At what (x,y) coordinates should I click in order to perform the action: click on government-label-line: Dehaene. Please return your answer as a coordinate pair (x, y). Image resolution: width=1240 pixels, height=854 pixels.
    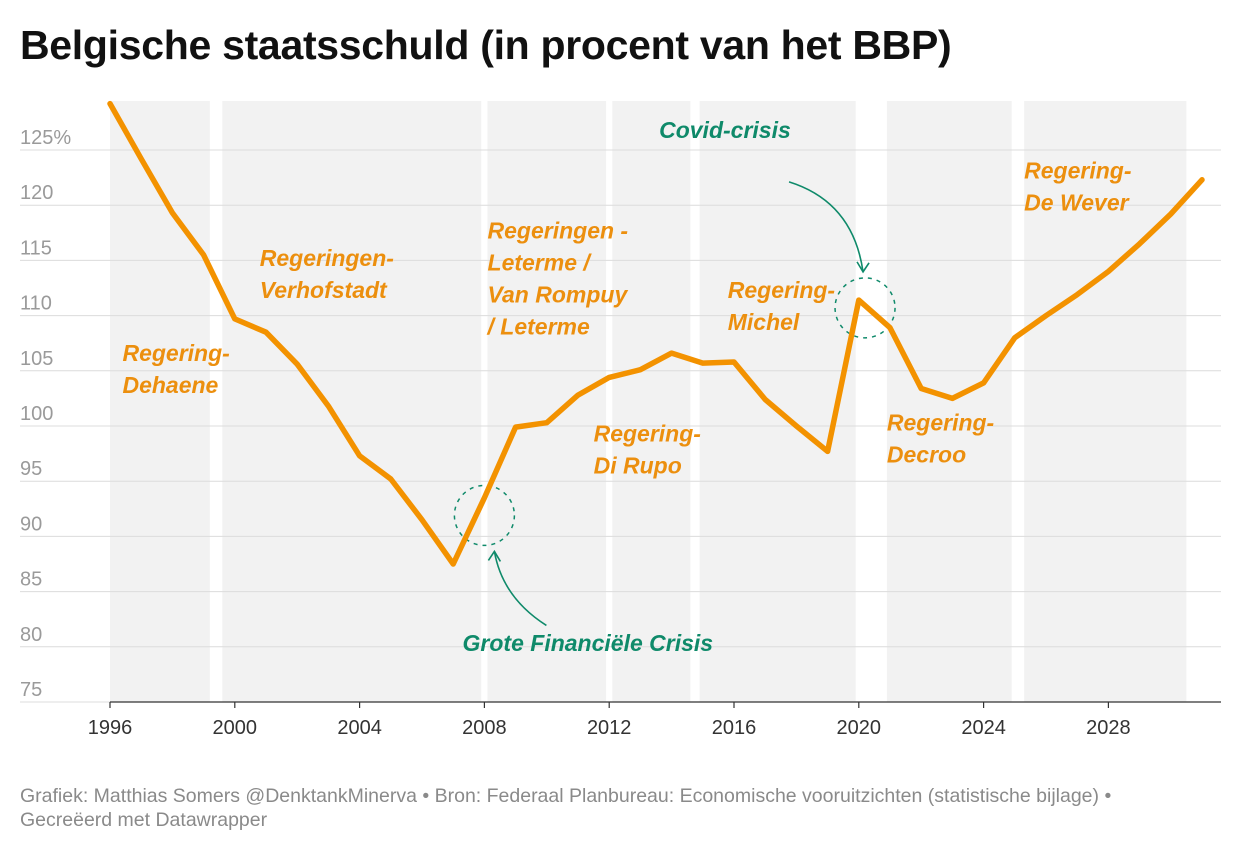
    Looking at the image, I should click on (170, 385).